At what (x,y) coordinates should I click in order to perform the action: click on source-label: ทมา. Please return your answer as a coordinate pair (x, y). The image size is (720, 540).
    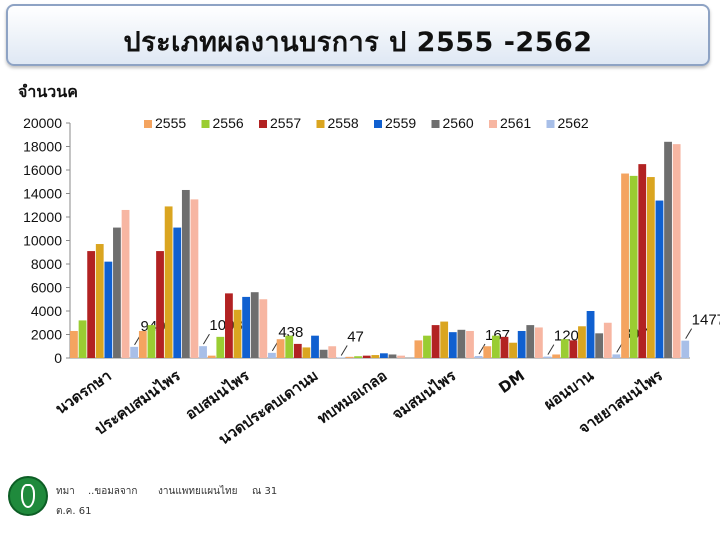
    Looking at the image, I should click on (65, 491).